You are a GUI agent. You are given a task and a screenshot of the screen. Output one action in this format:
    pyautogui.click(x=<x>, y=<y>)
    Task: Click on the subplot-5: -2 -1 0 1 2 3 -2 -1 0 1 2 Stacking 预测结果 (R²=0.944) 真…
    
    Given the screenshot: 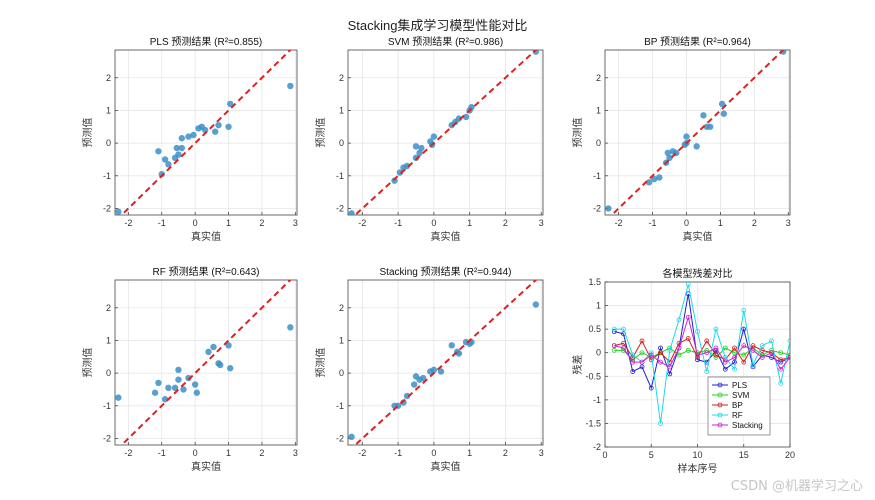 What is the action you would take?
    pyautogui.click(x=429, y=369)
    